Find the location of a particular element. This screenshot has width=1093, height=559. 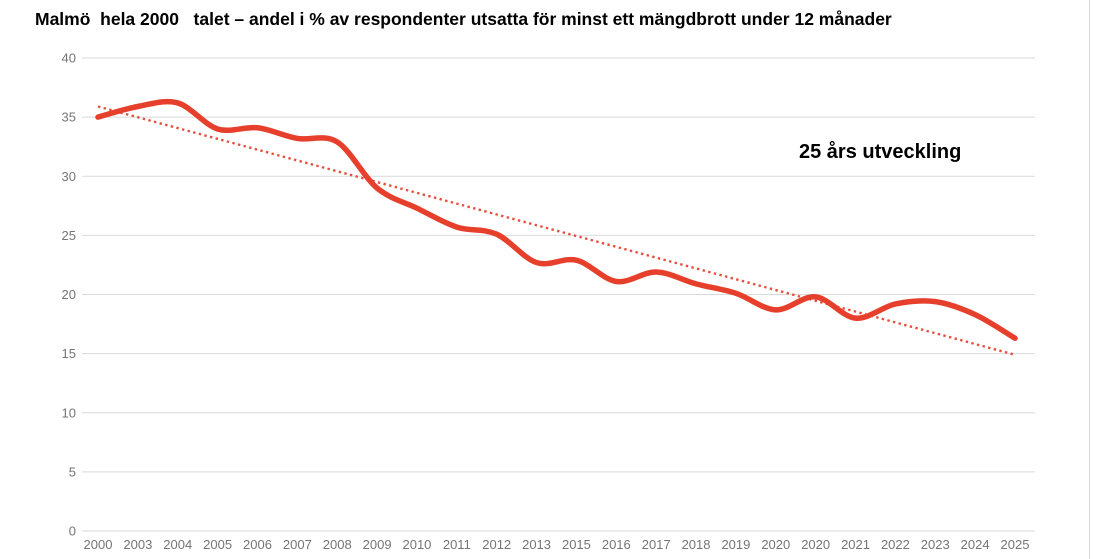

screenshot-edge-divider is located at coordinates (1089, 279).